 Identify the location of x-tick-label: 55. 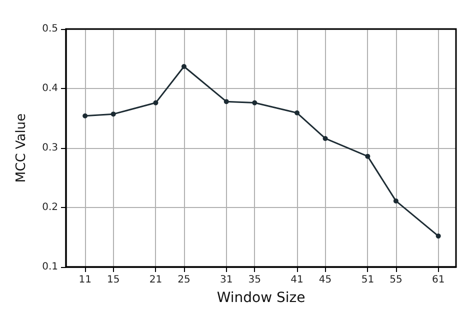
(396, 280).